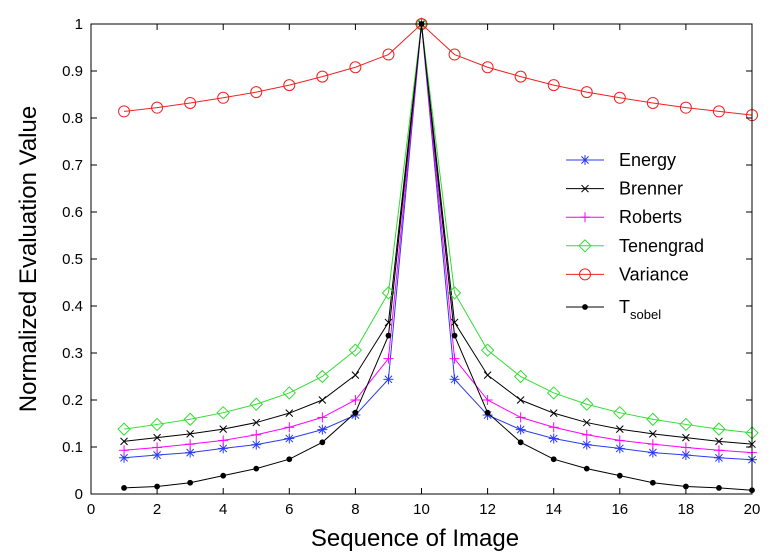 This screenshot has width=772, height=555. What do you see at coordinates (415, 538) in the screenshot?
I see `x-axis-title: Sequence of Image` at bounding box center [415, 538].